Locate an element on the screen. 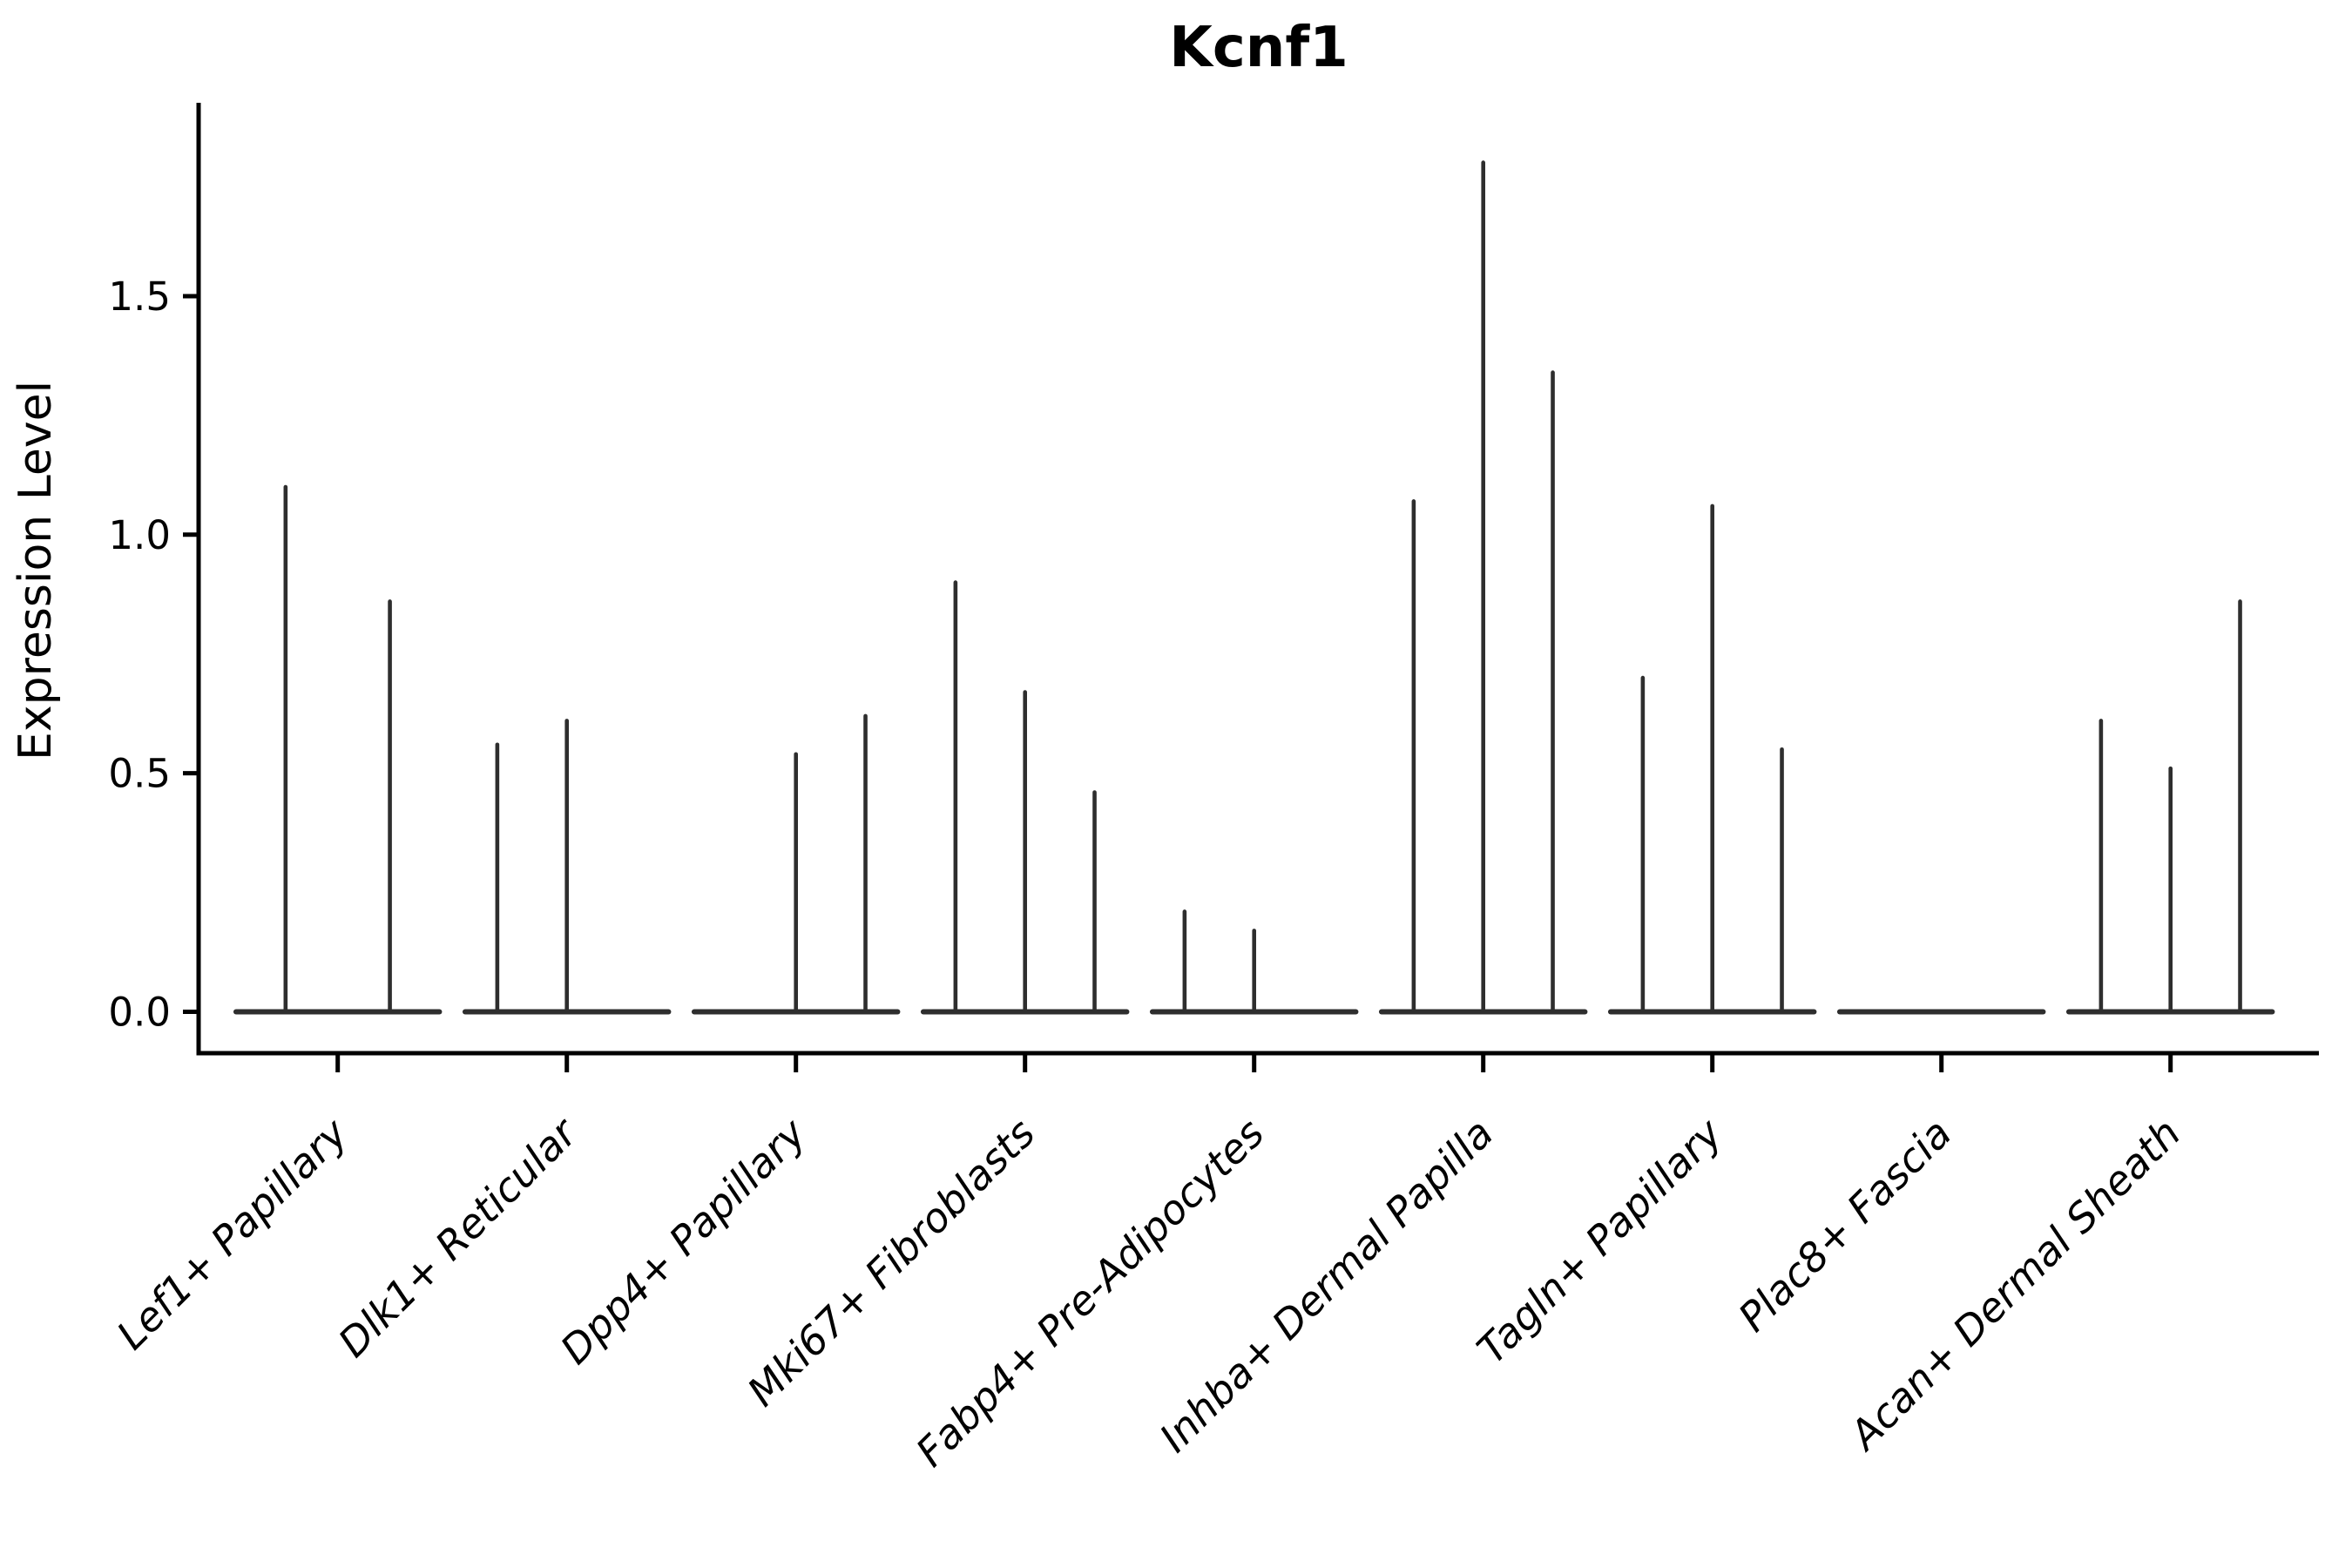  x-tick-label: Dlk1+ Reticular is located at coordinates (459, 1236).